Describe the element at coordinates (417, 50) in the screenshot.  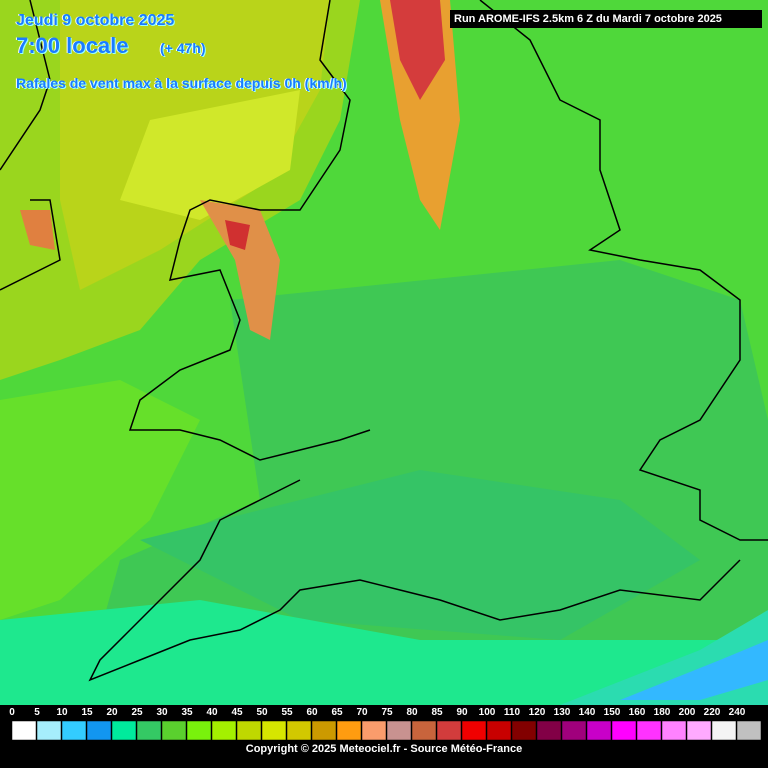
I see `field-pennines-peak` at that location.